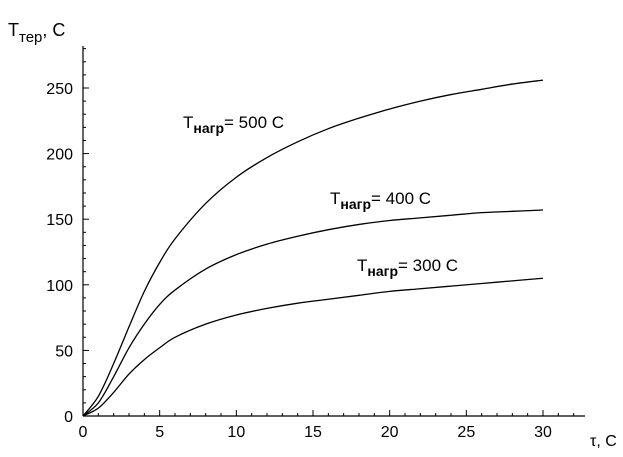  What do you see at coordinates (83, 432) in the screenshot?
I see `x-tick-label: 0` at bounding box center [83, 432].